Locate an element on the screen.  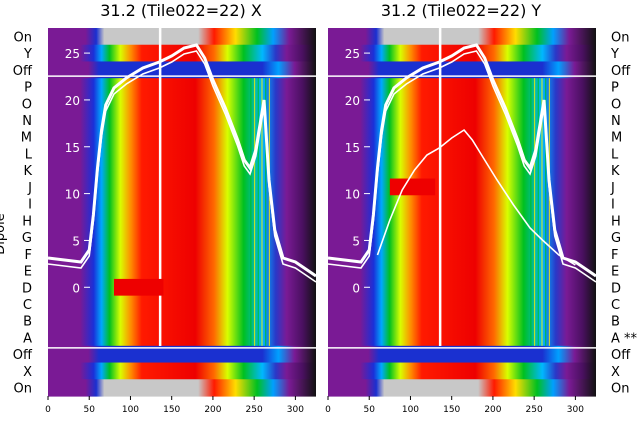
right-row-label: I is located at coordinates (613, 205).